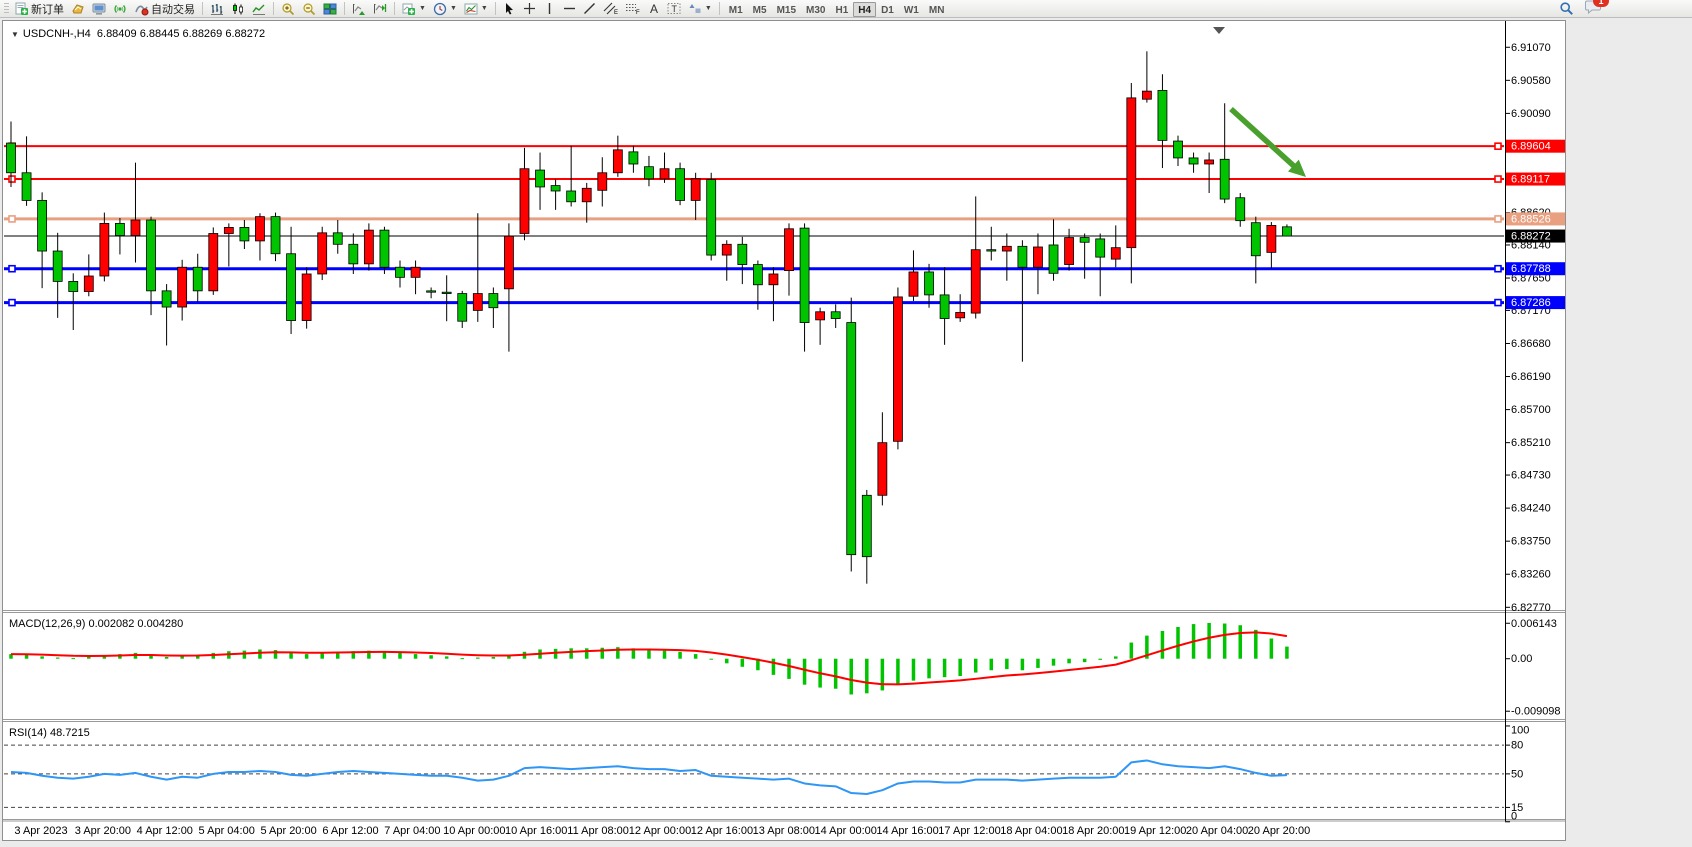 The height and width of the screenshot is (847, 1692). I want to click on candlestick-chart-button, so click(238, 9).